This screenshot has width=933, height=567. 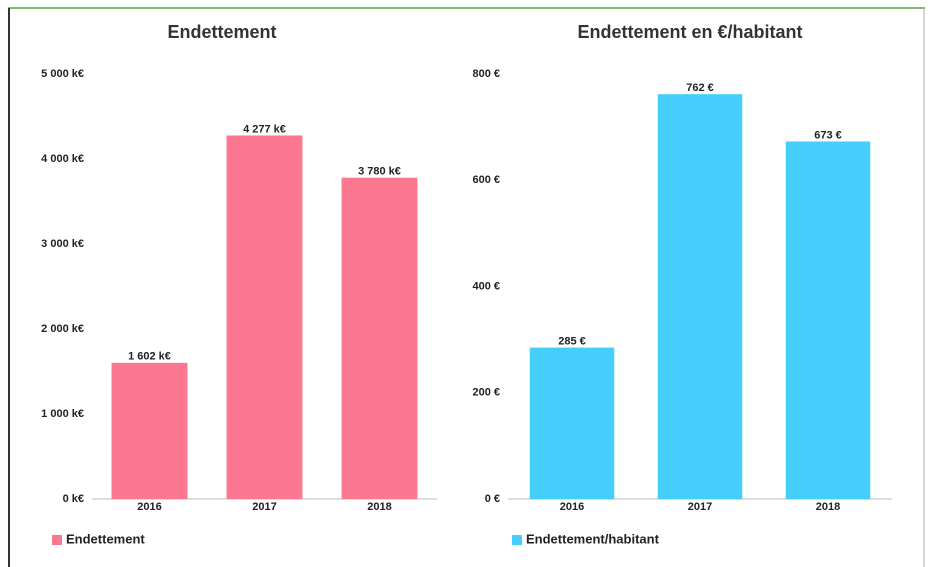 I want to click on legend-label: Endettement, so click(x=105, y=538).